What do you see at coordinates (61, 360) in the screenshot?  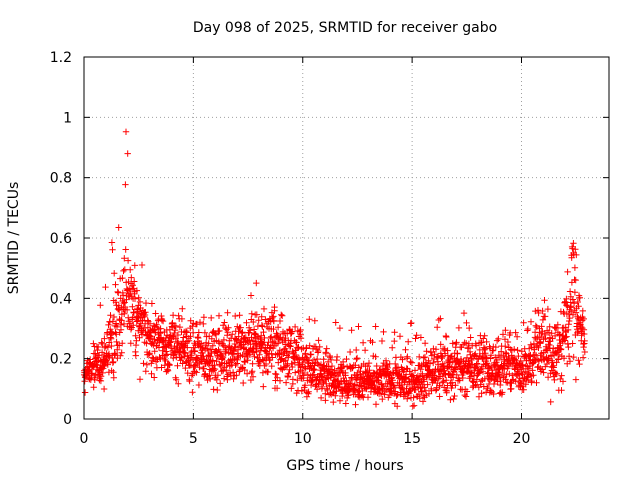 I see `y-tick-label: 0.2` at bounding box center [61, 360].